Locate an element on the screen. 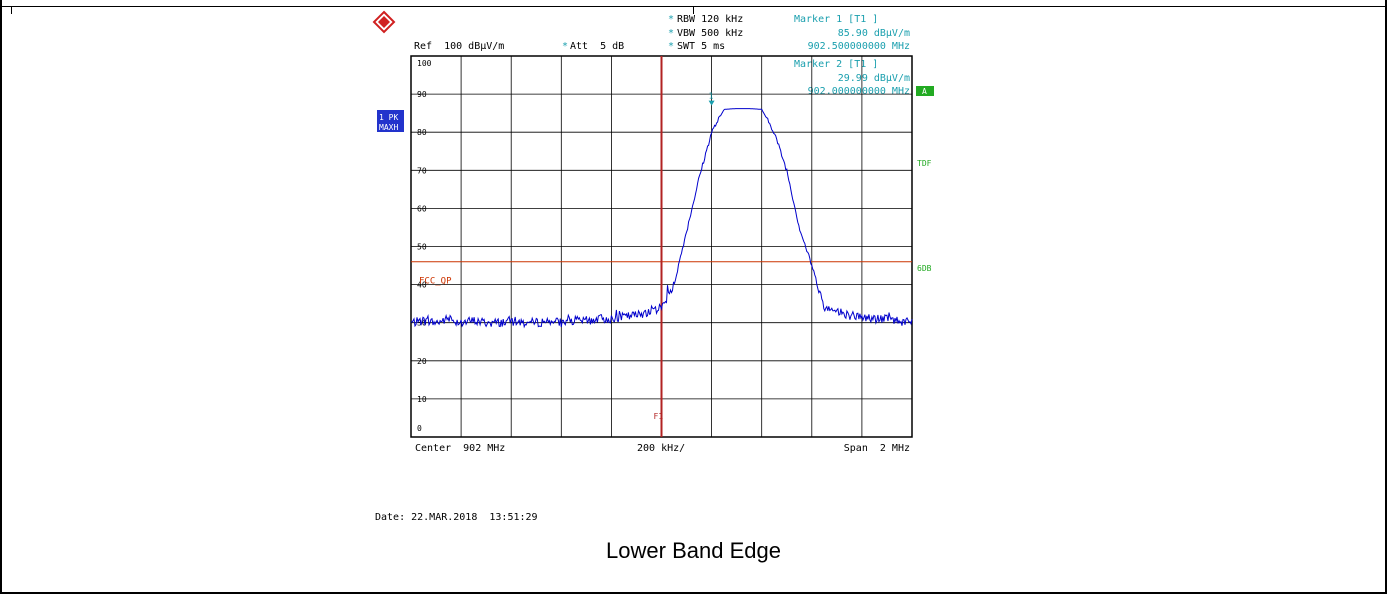  side-badge-a is located at coordinates (925, 91).